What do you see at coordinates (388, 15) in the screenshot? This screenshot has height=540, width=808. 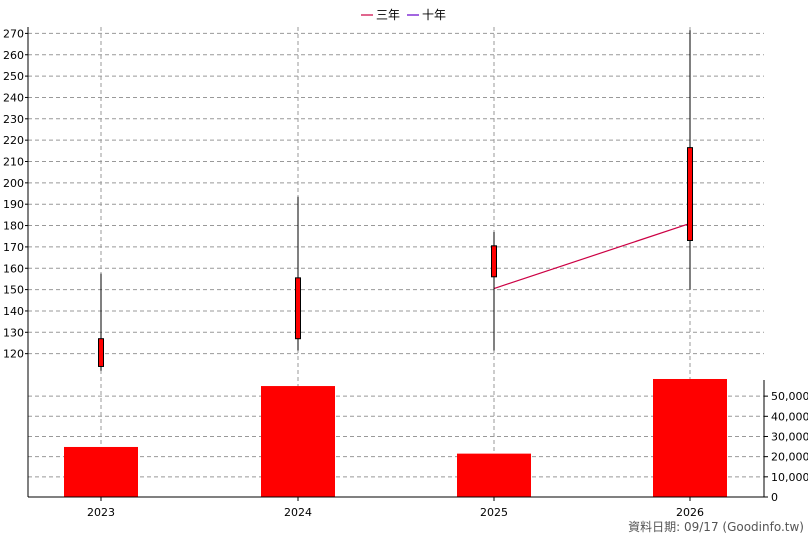 I see `legend-label-three-year: 三年` at bounding box center [388, 15].